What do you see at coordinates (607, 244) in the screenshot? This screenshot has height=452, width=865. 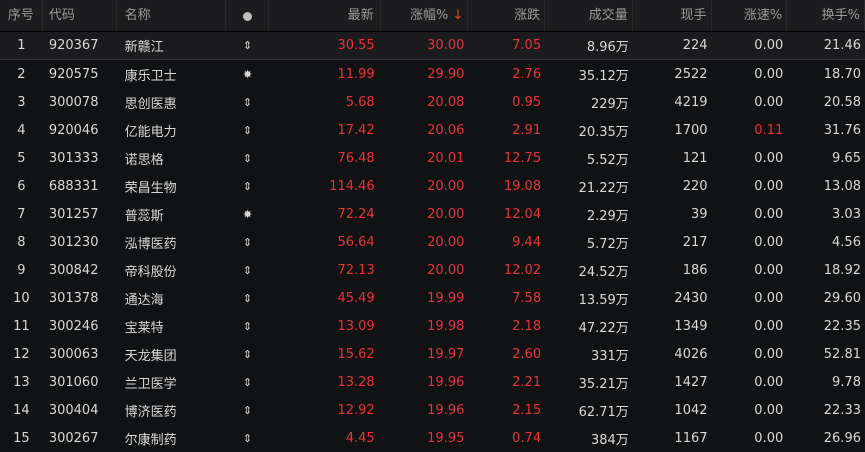 I see `cell-volume: 5.72万` at bounding box center [607, 244].